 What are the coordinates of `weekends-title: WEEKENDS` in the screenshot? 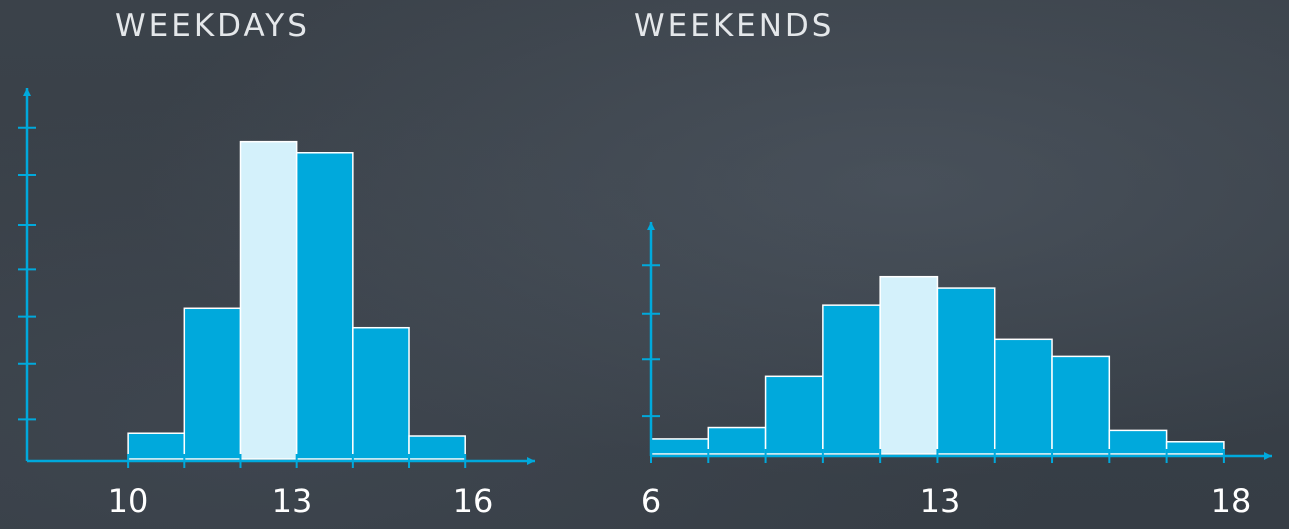 It's located at (734, 26).